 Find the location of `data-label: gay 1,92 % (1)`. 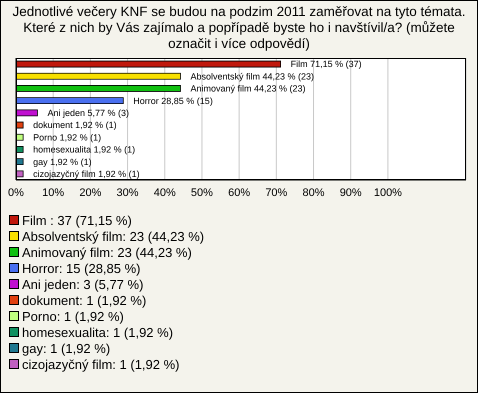

data-label: gay 1,92 % (1) is located at coordinates (62, 161).